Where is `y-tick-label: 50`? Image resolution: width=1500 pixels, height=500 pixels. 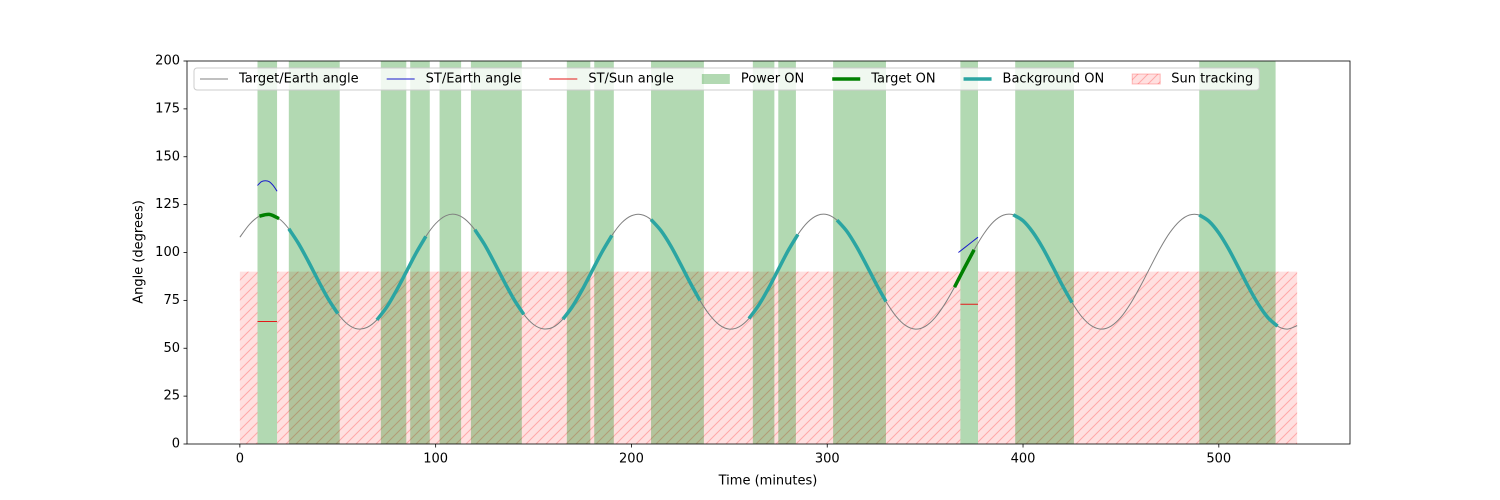
y-tick-label: 50 is located at coordinates (171, 348).